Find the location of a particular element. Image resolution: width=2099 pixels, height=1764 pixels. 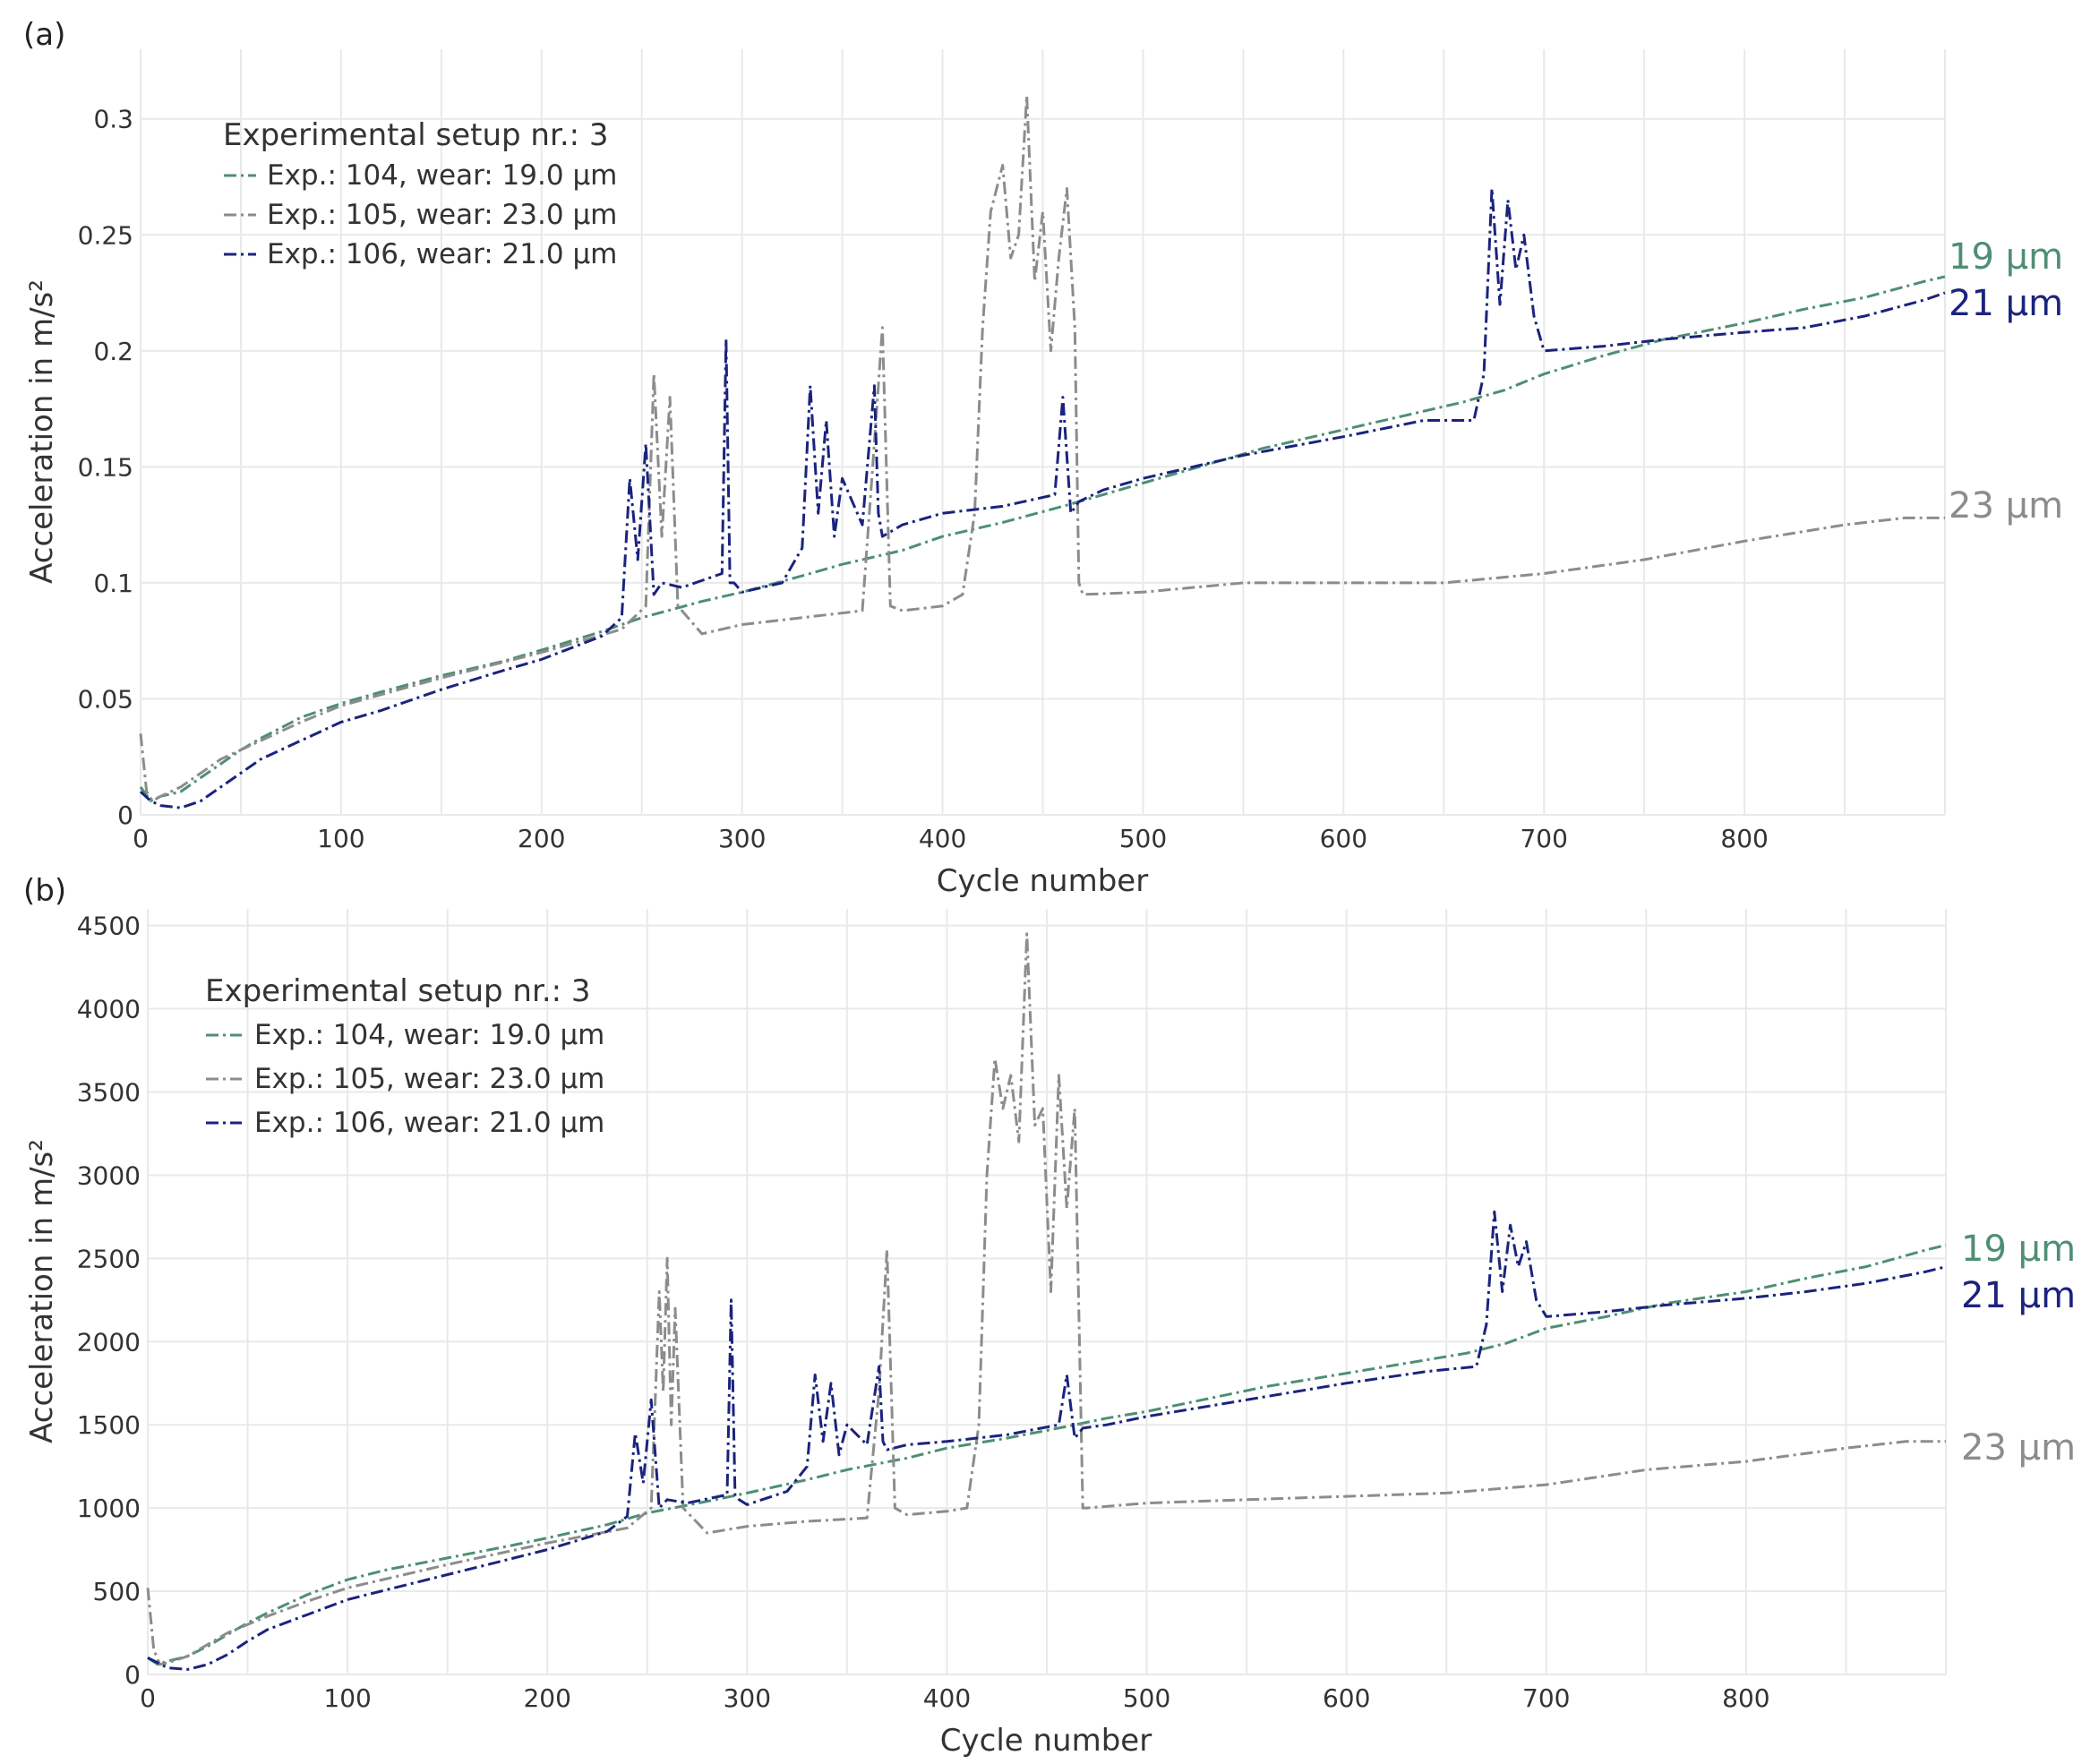

panel-b-y-axis-title: Acceleration in m/s² is located at coordinates (42, 1291).